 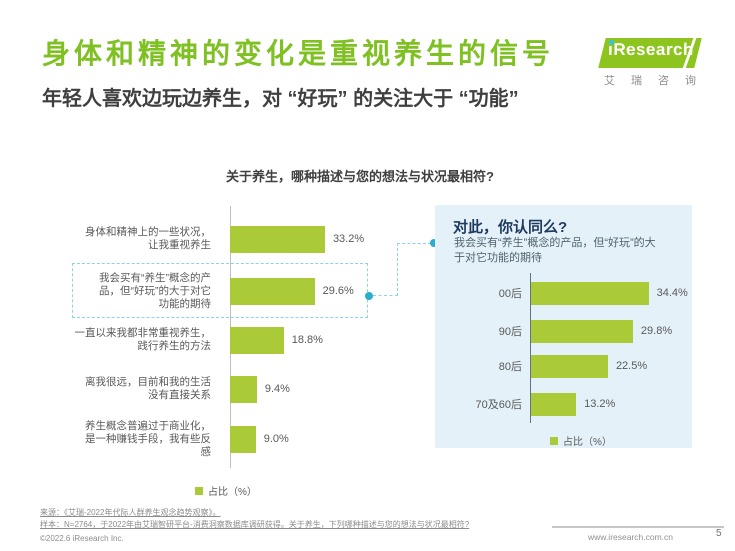 I want to click on bar-row: 90后 29.8%, so click(x=557, y=331).